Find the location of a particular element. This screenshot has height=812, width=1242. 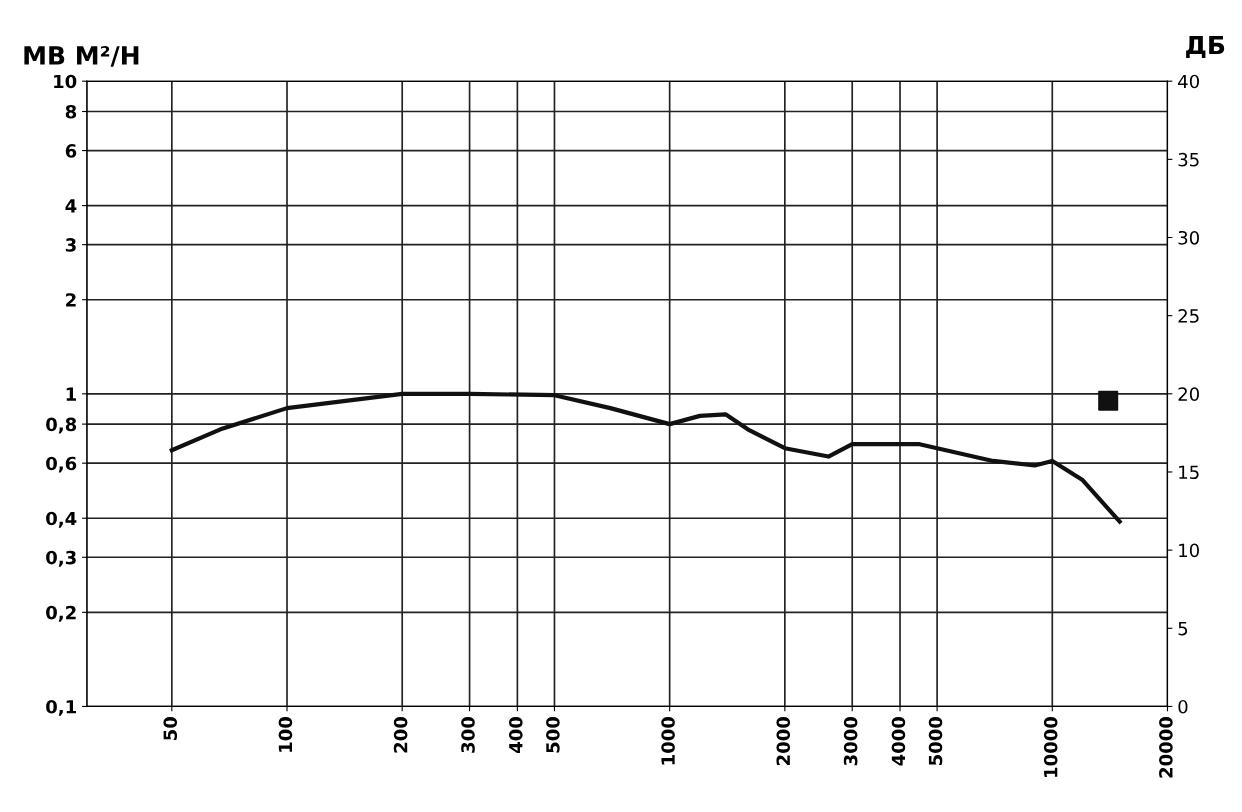

y-axis-title: МВ М²/Н is located at coordinates (81, 56).